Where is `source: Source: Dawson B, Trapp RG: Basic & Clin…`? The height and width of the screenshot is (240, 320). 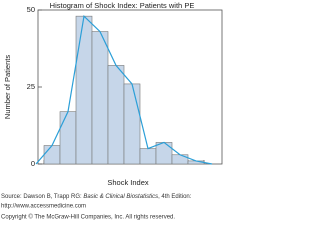 source: Source: Dawson B, Trapp RG: Basic & Clin… is located at coordinates (96, 197).